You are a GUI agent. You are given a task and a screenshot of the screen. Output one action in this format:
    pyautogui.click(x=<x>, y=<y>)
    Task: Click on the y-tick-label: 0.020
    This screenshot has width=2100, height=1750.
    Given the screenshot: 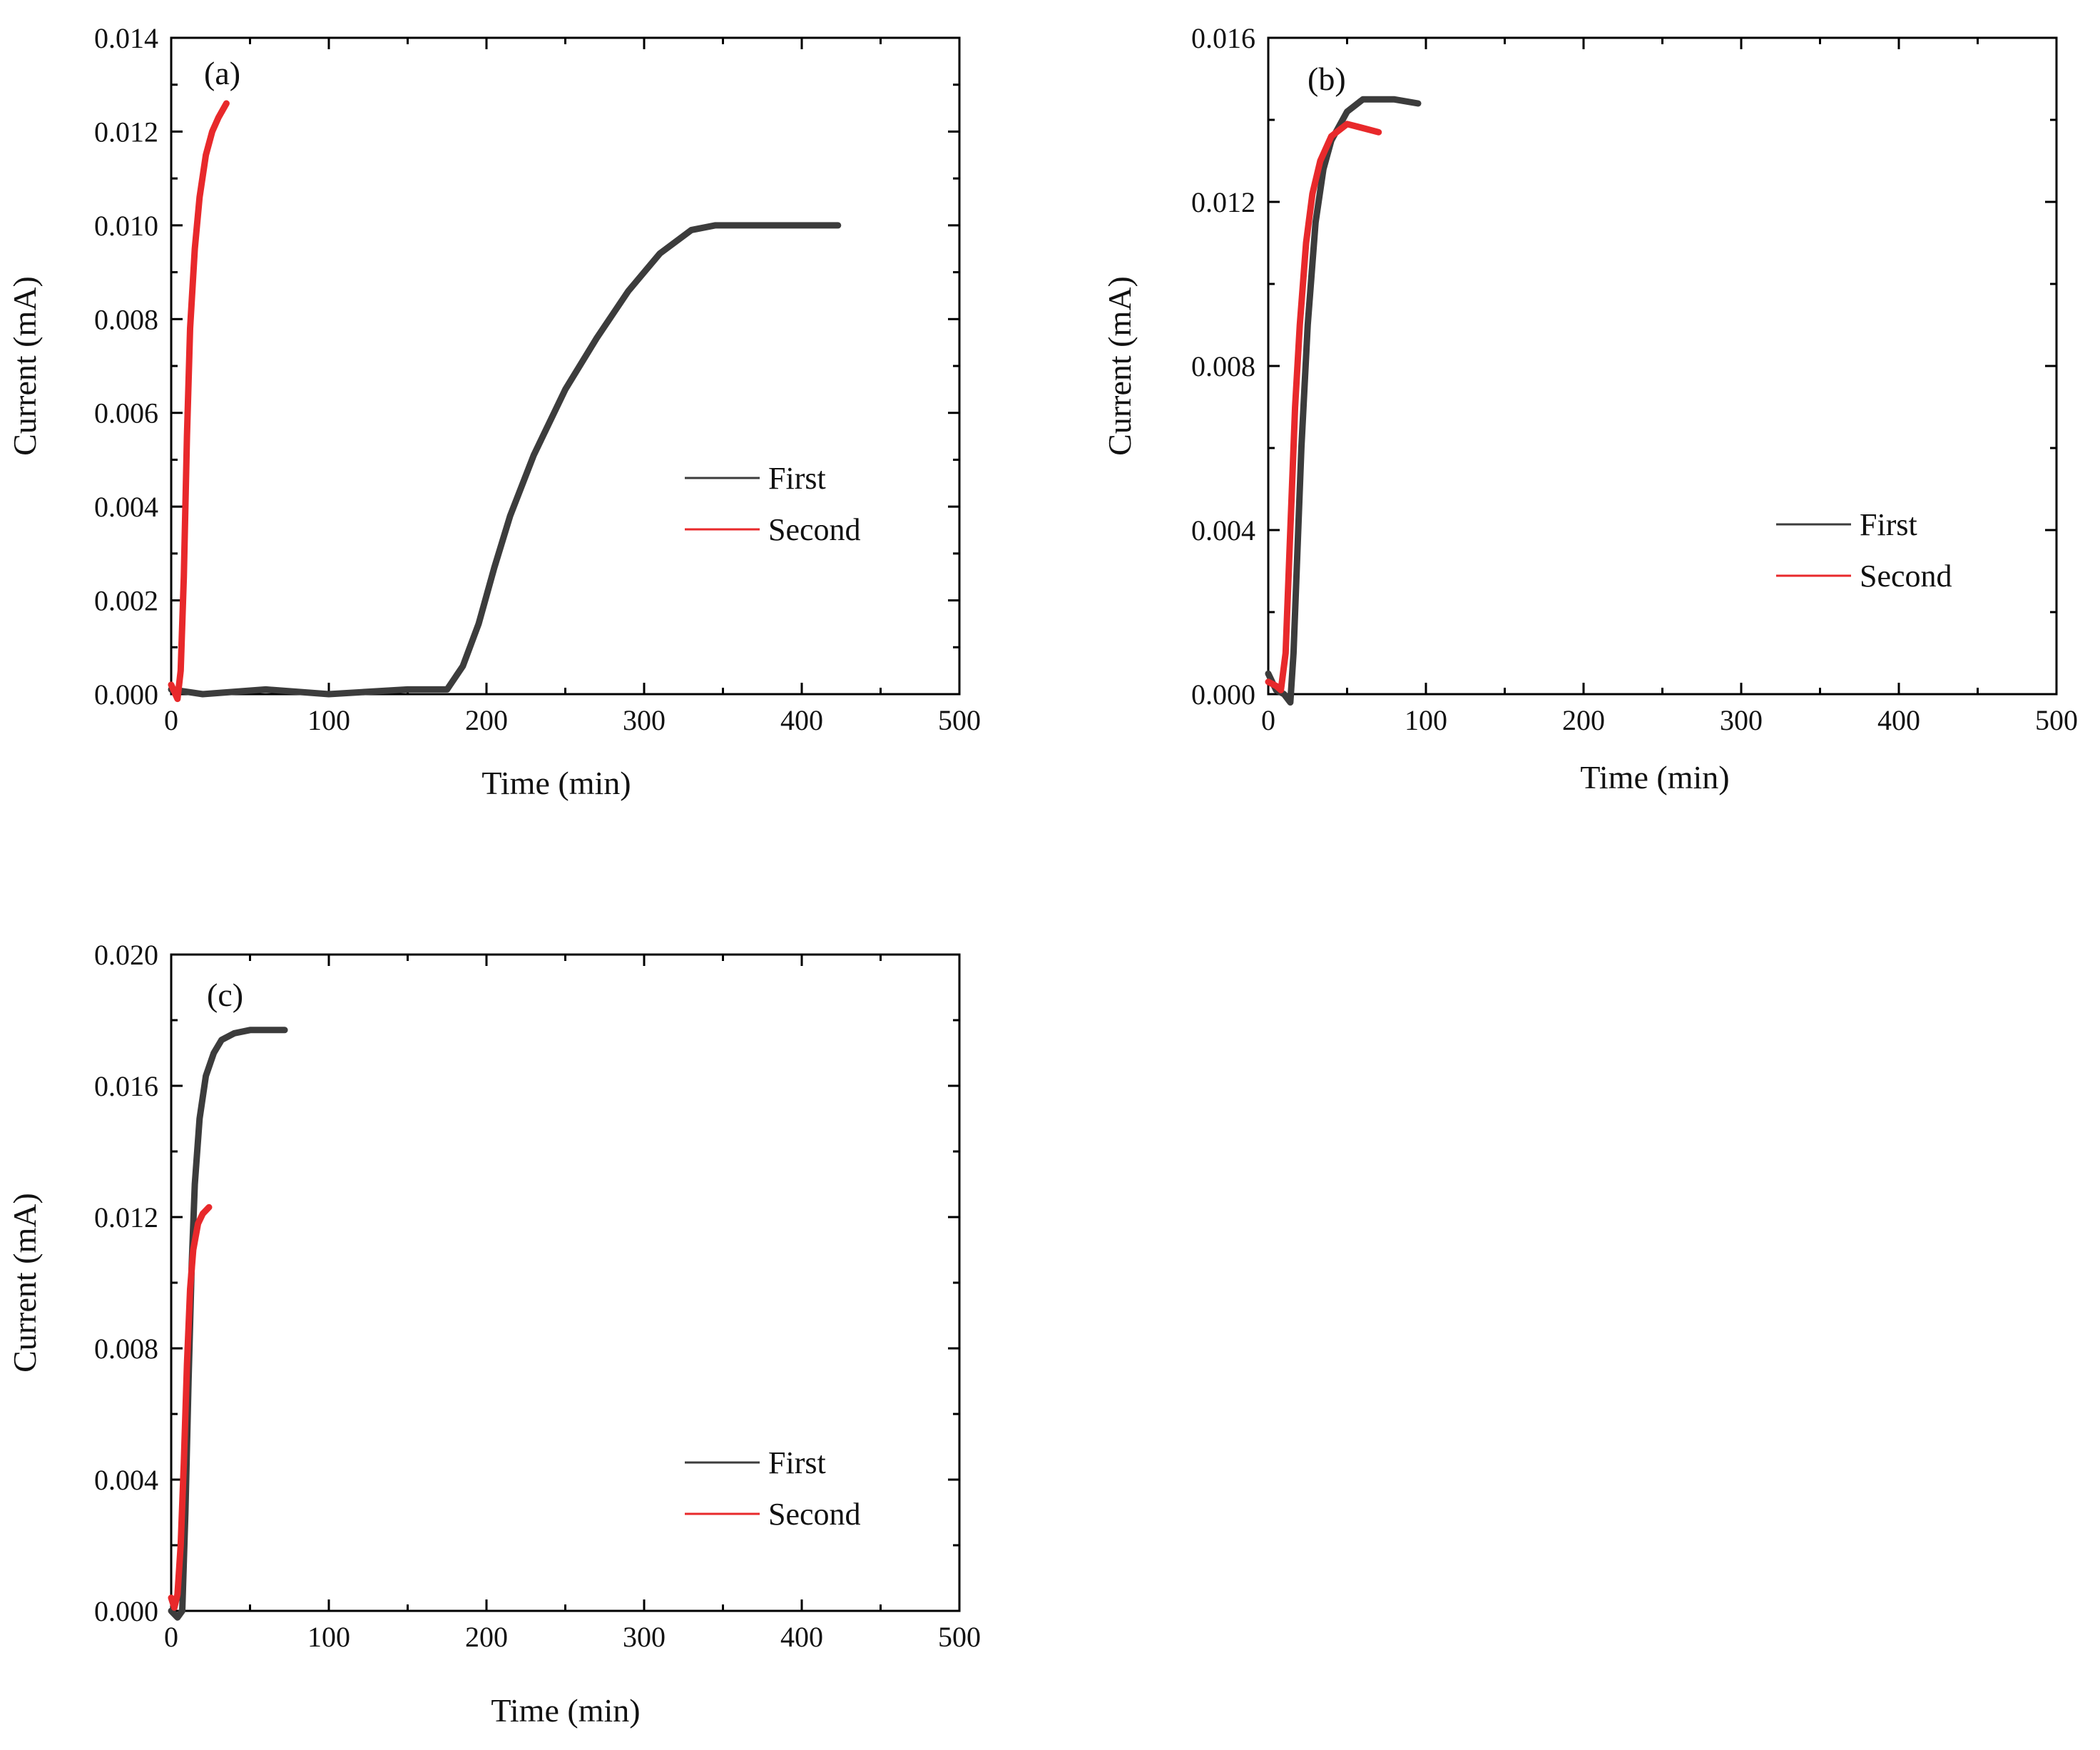 What is the action you would take?
    pyautogui.click(x=126, y=955)
    